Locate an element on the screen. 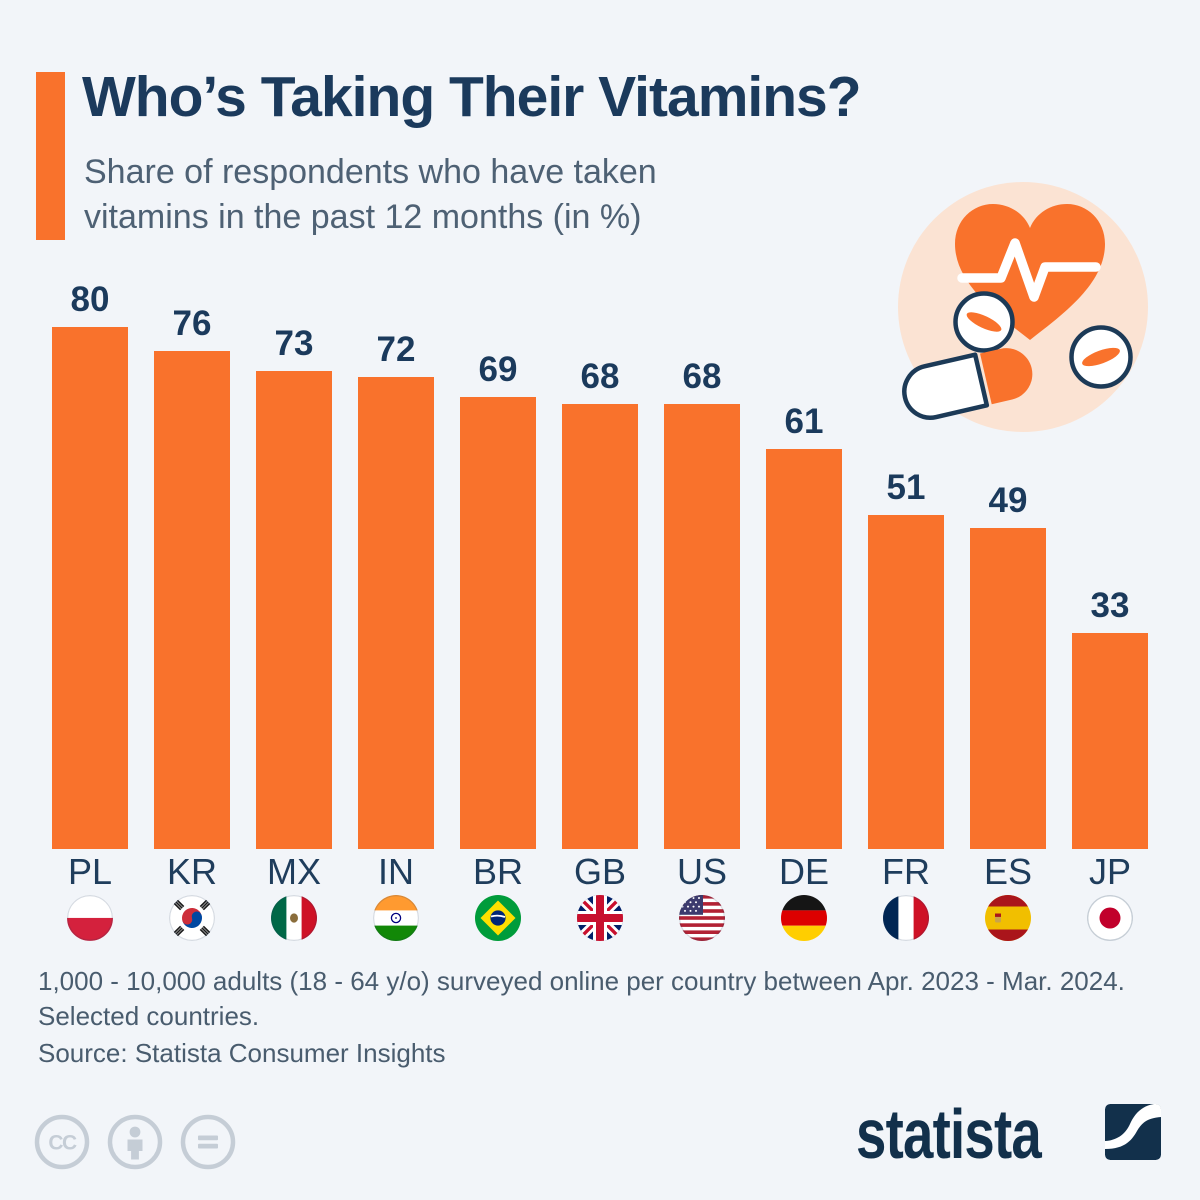 The image size is (1200, 1200). title-accent-bar is located at coordinates (50, 156).